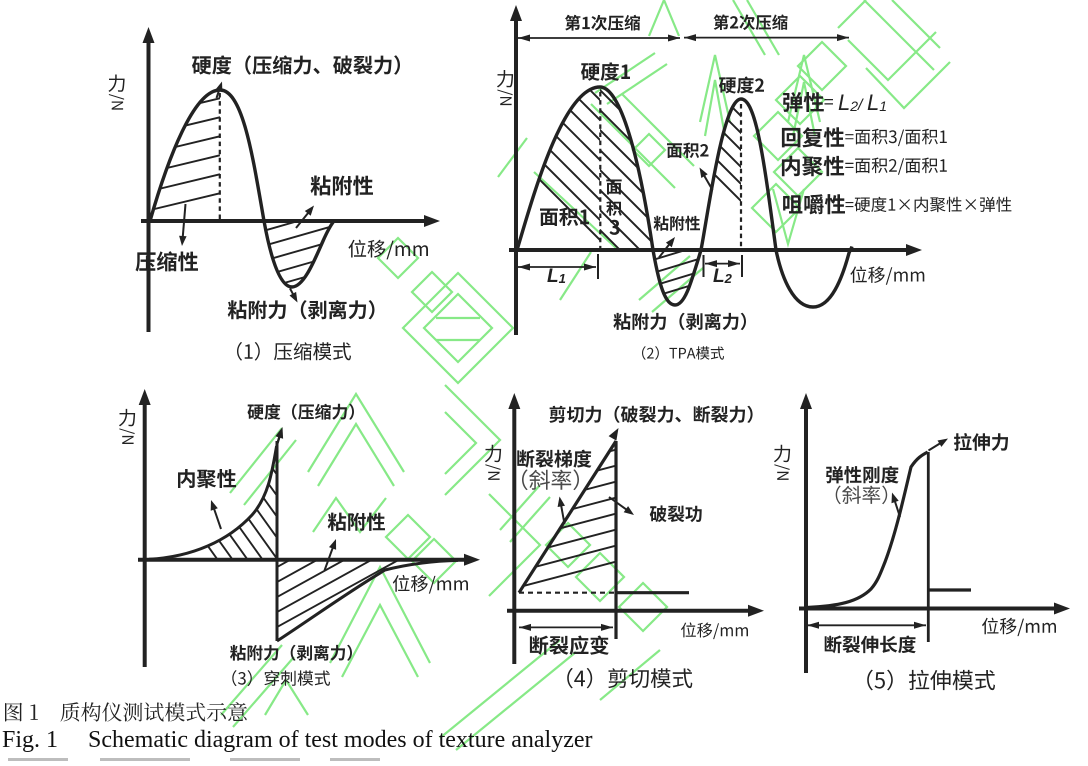 Image resolution: width=1088 pixels, height=766 pixels. Describe the element at coordinates (556, 276) in the screenshot. I see `svg-text: L1` at that location.